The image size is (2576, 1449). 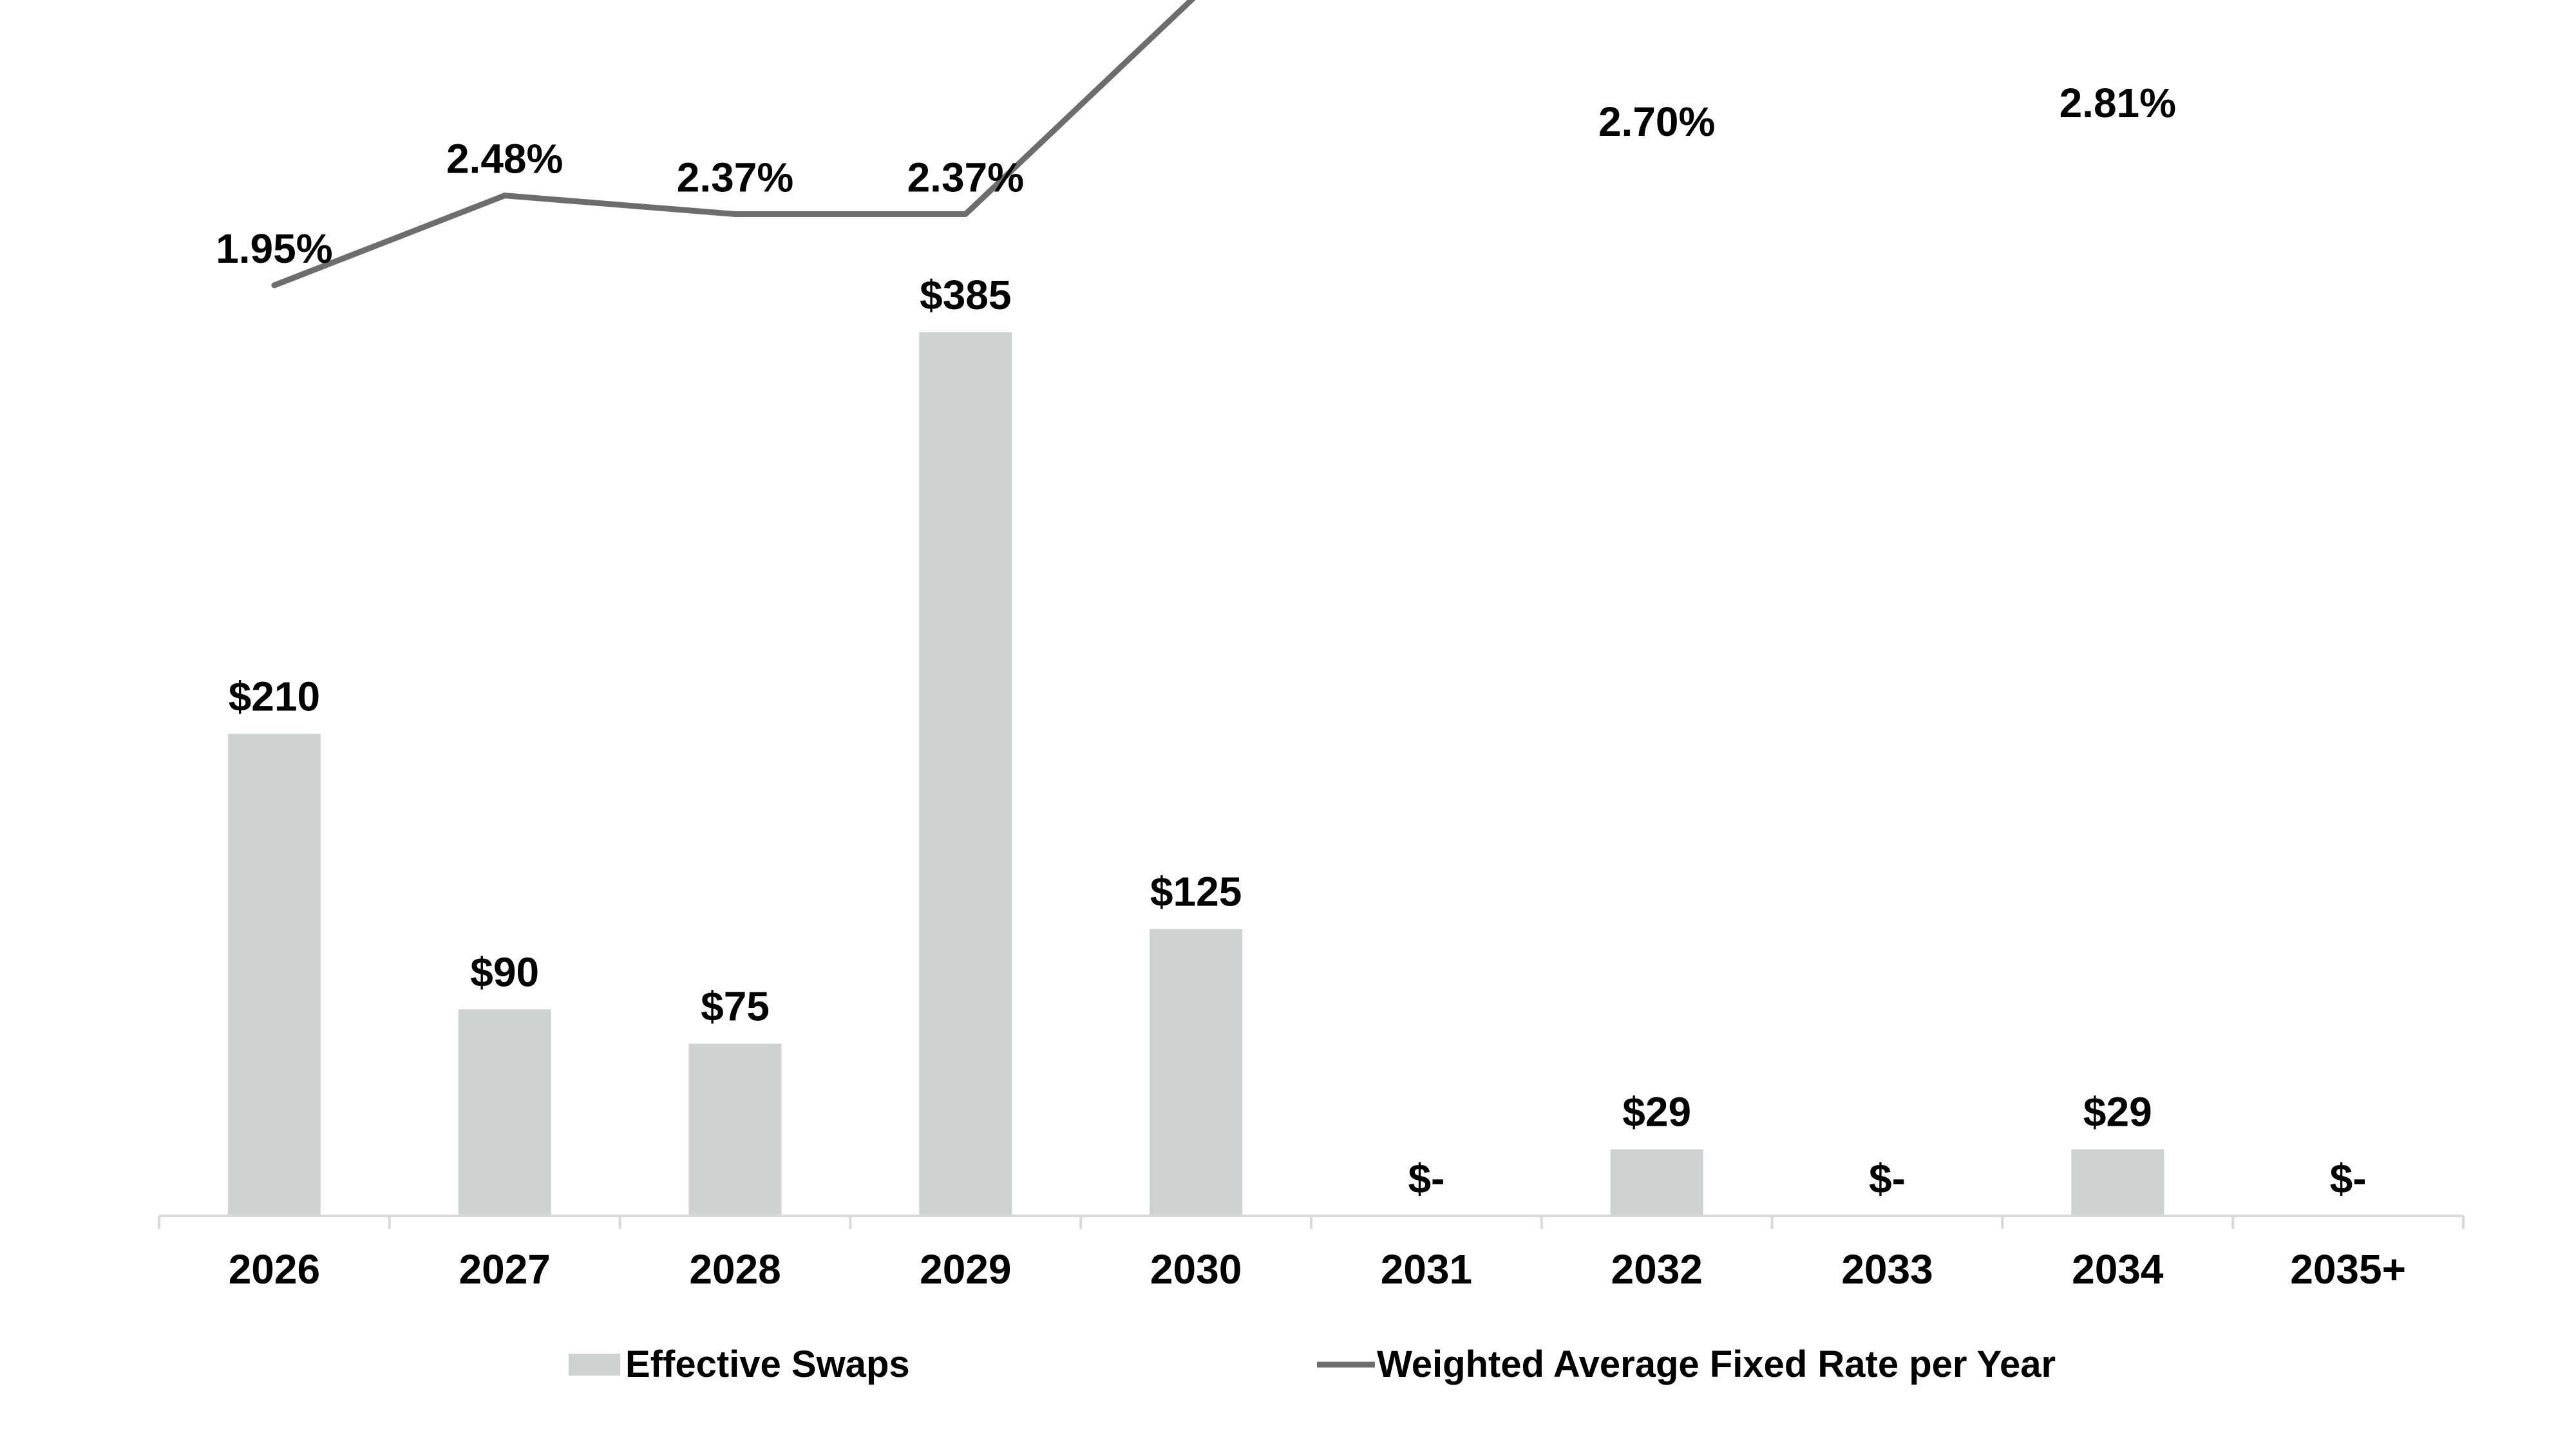 What do you see at coordinates (966, 774) in the screenshot?
I see `bar-2029` at bounding box center [966, 774].